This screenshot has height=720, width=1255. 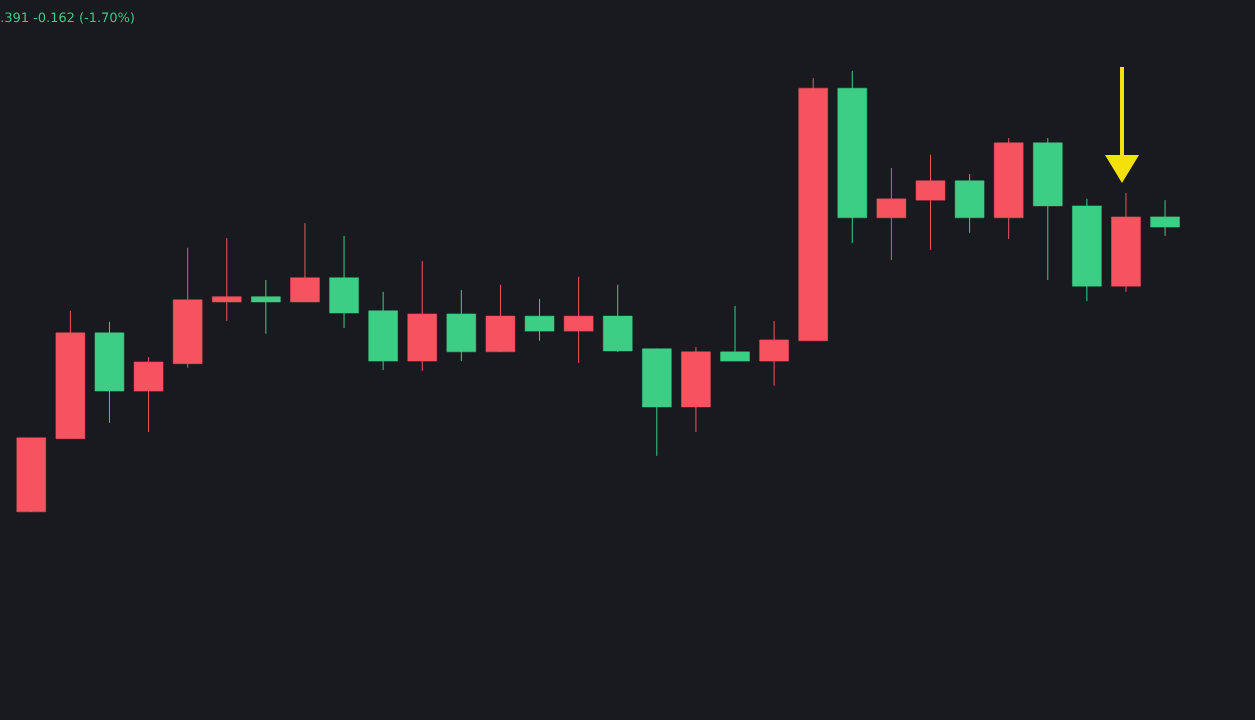 What do you see at coordinates (67, 18) in the screenshot?
I see `text: .391 -0.162 (-1.70%)` at bounding box center [67, 18].